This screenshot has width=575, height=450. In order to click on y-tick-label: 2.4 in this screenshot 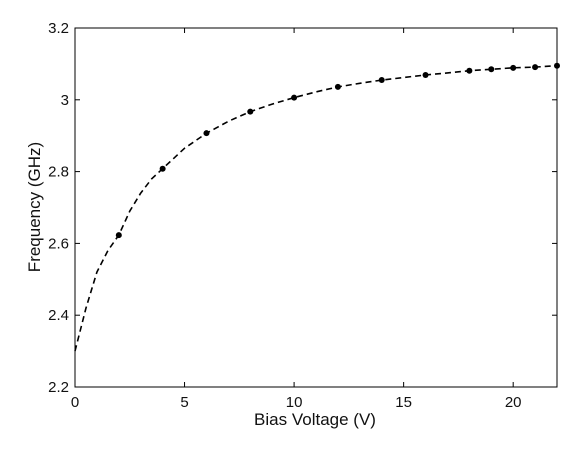, I will do `click(58, 315)`.